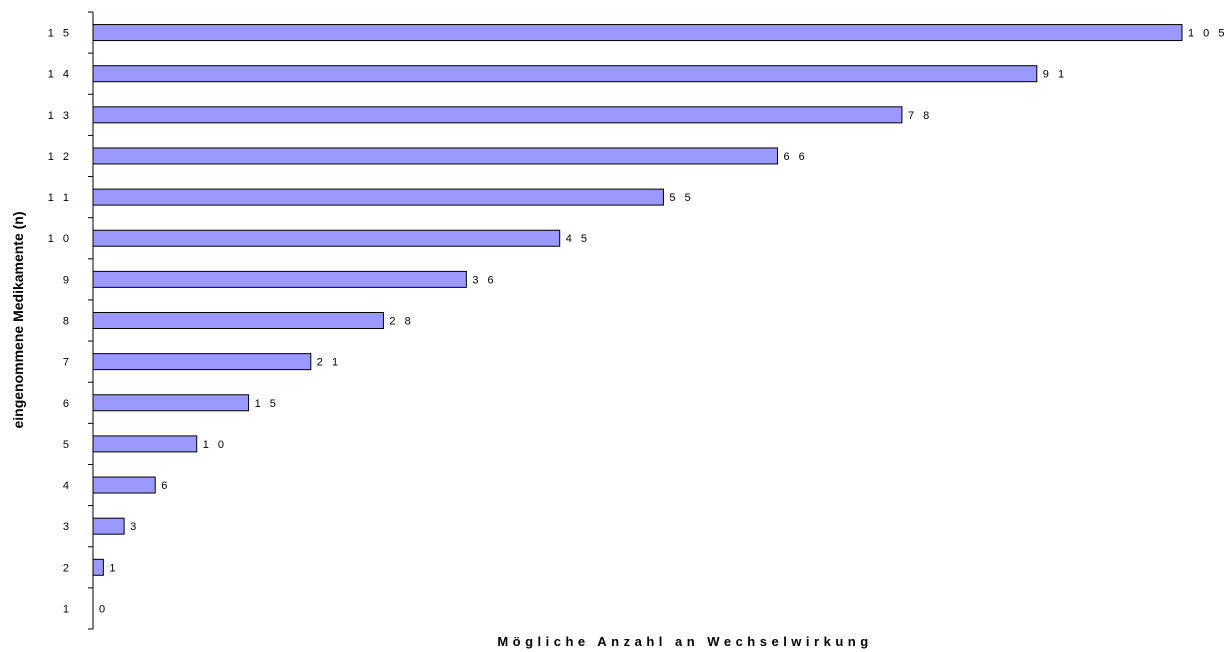 Image resolution: width=1225 pixels, height=652 pixels. Describe the element at coordinates (1055, 75) in the screenshot. I see `bar-value-label: 9 1` at that location.